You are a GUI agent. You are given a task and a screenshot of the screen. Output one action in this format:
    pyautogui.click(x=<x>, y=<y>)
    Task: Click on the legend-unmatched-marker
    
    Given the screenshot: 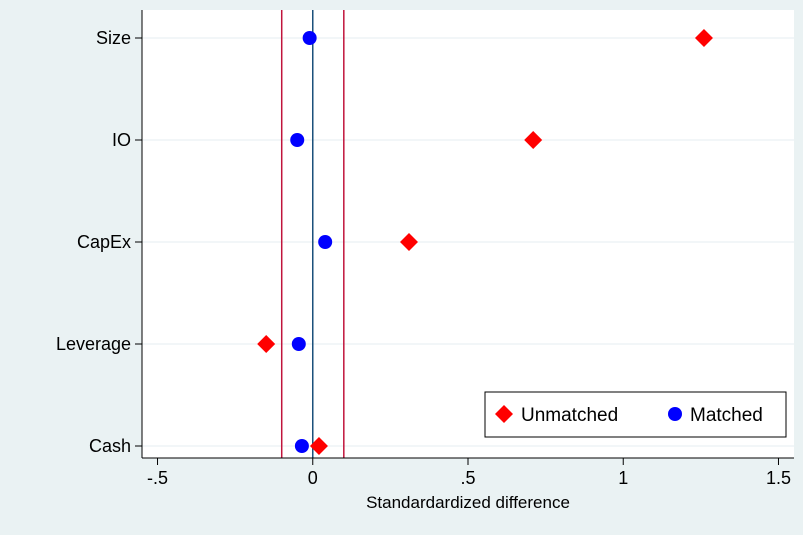 What is the action you would take?
    pyautogui.click(x=504, y=414)
    